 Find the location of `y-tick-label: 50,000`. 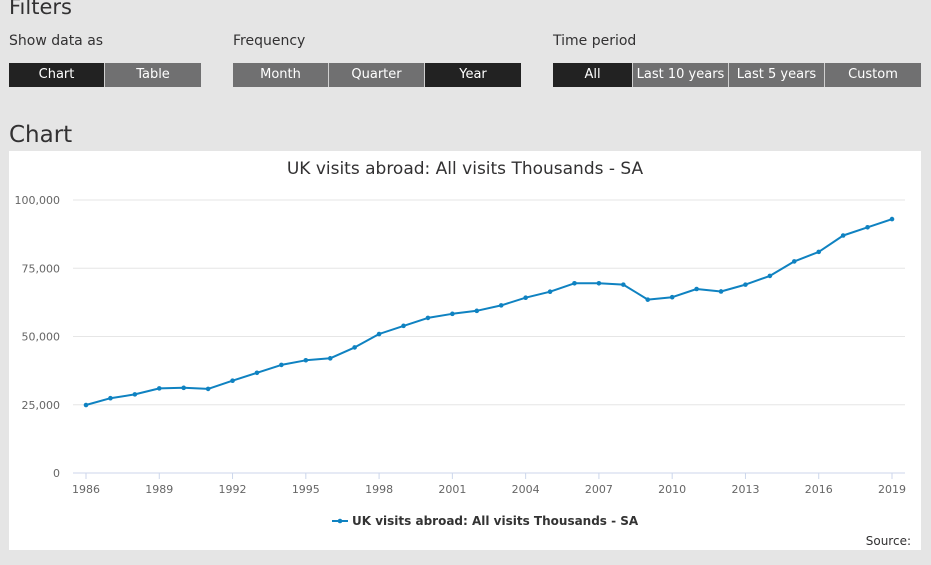

y-tick-label: 50,000 is located at coordinates (41, 337).